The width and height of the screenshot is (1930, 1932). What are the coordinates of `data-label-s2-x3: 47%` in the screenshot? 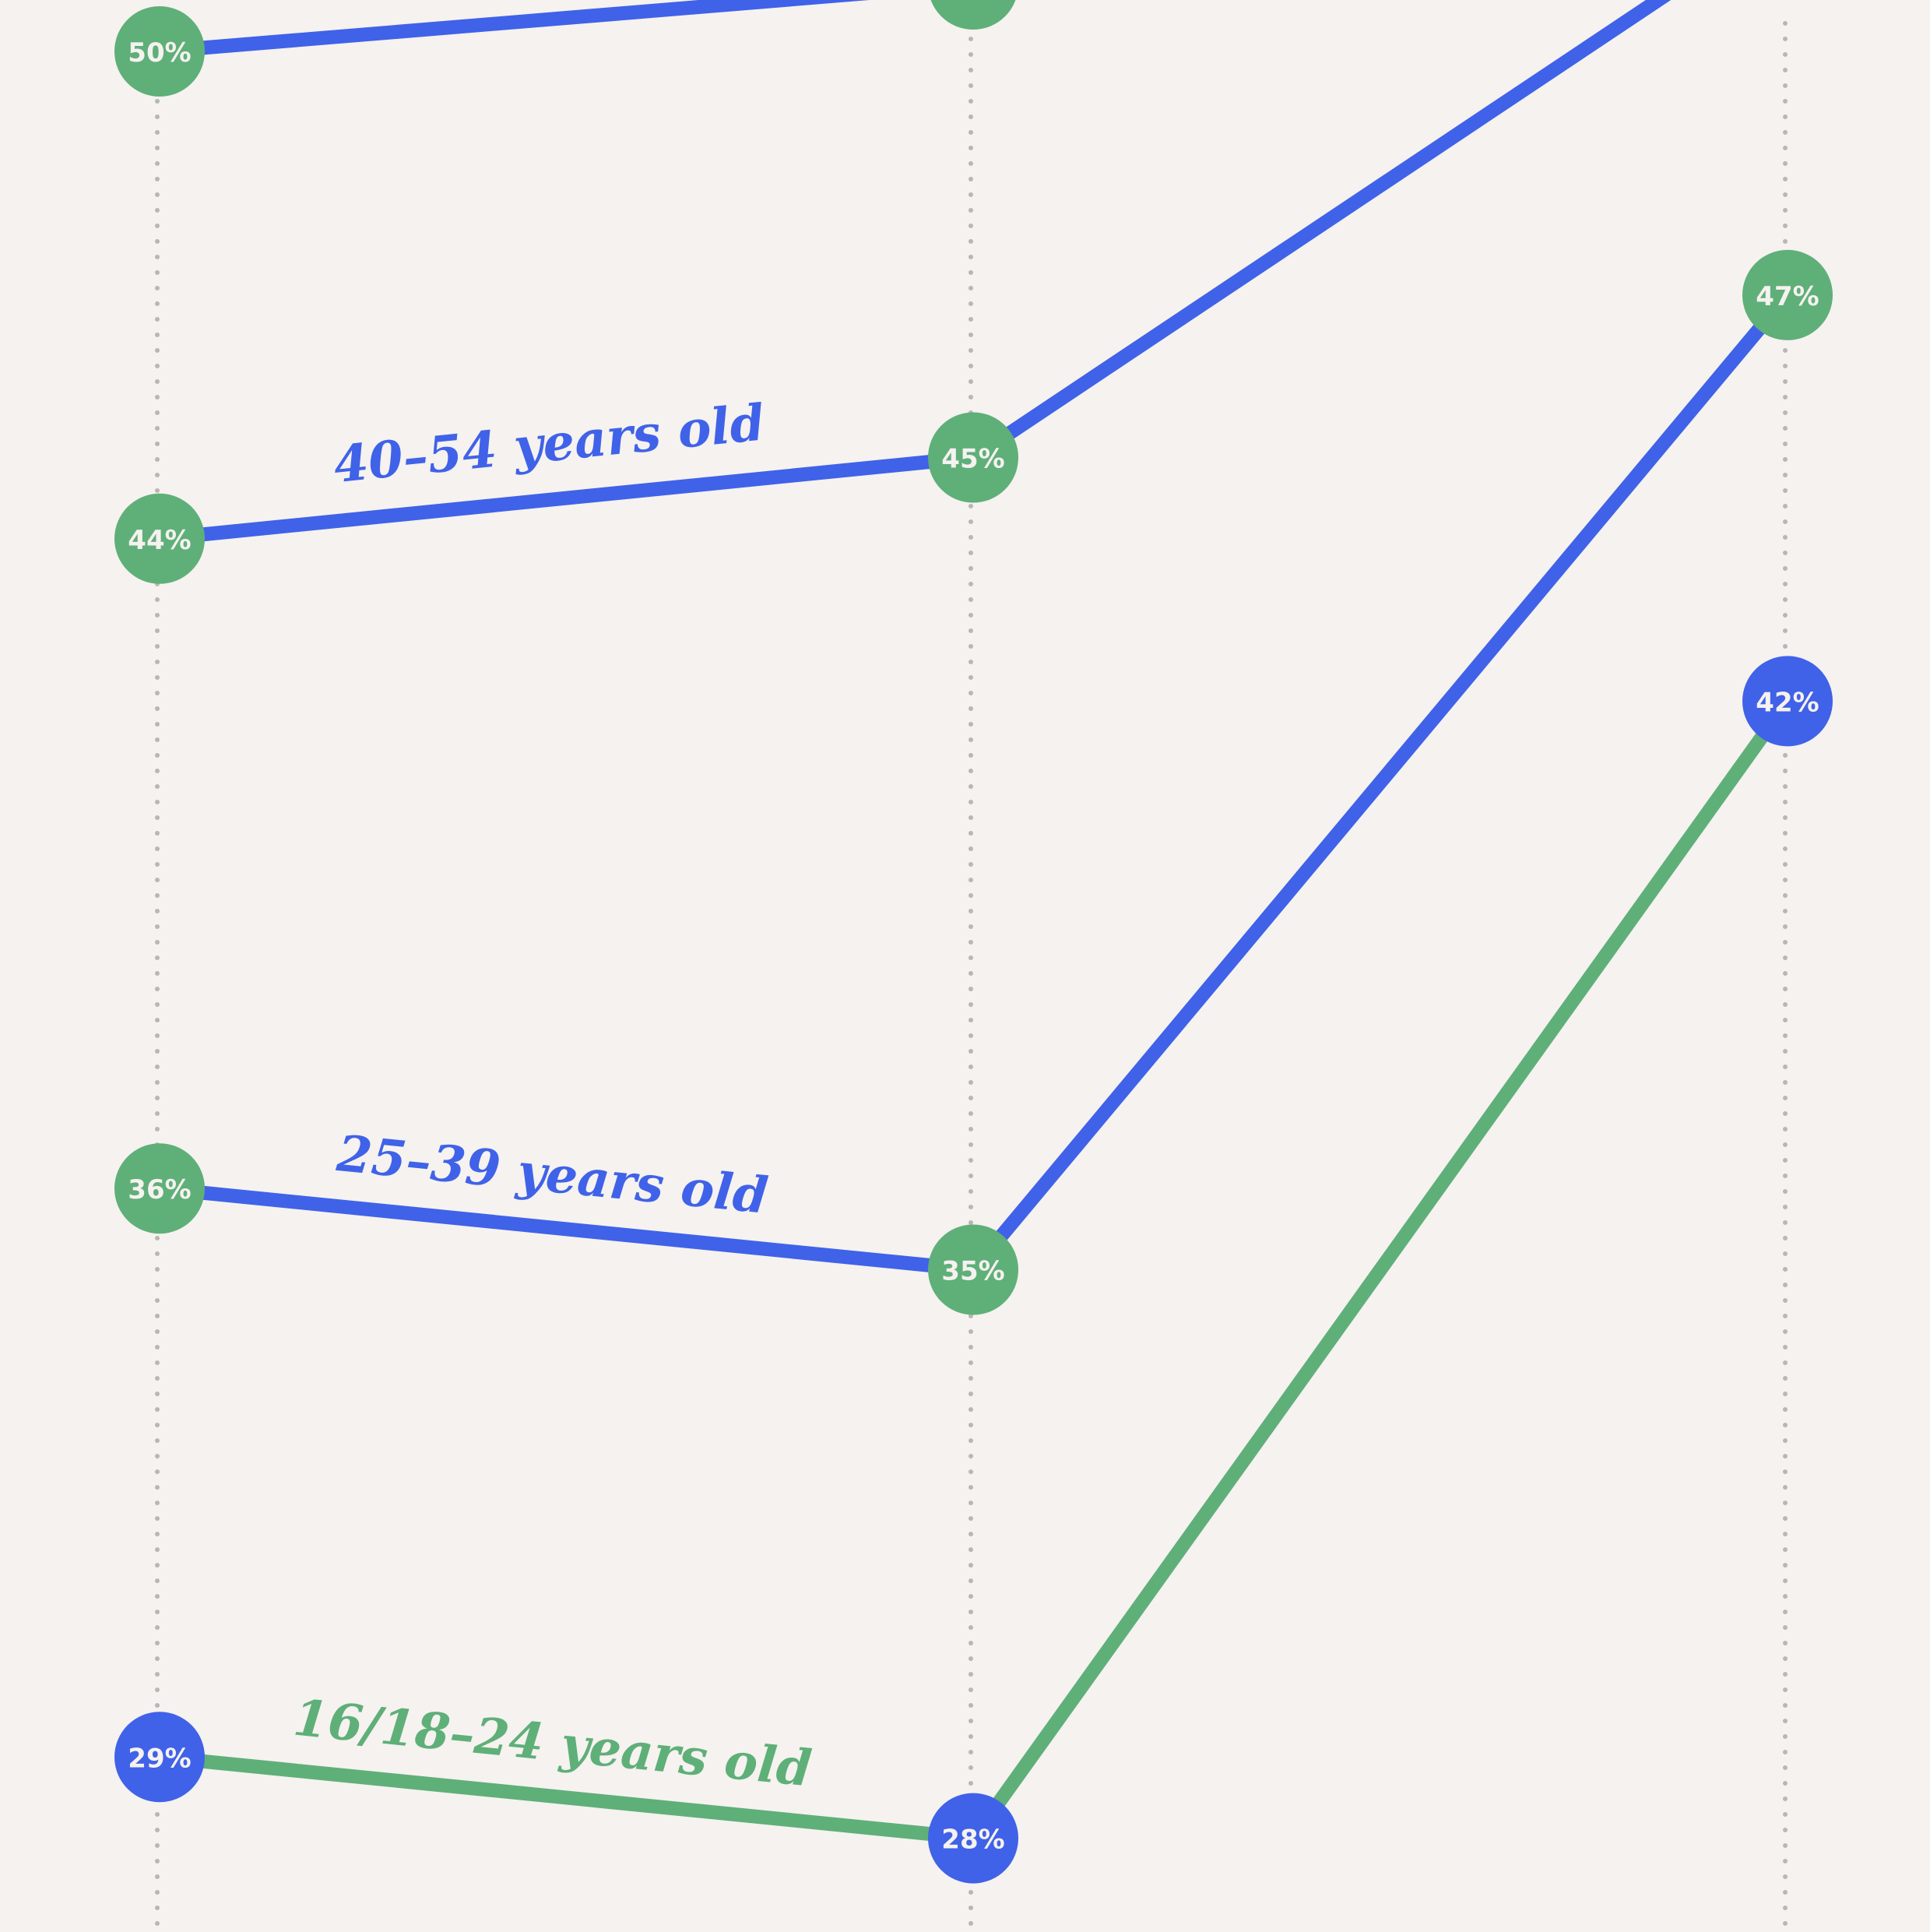 It's located at (1787, 296).